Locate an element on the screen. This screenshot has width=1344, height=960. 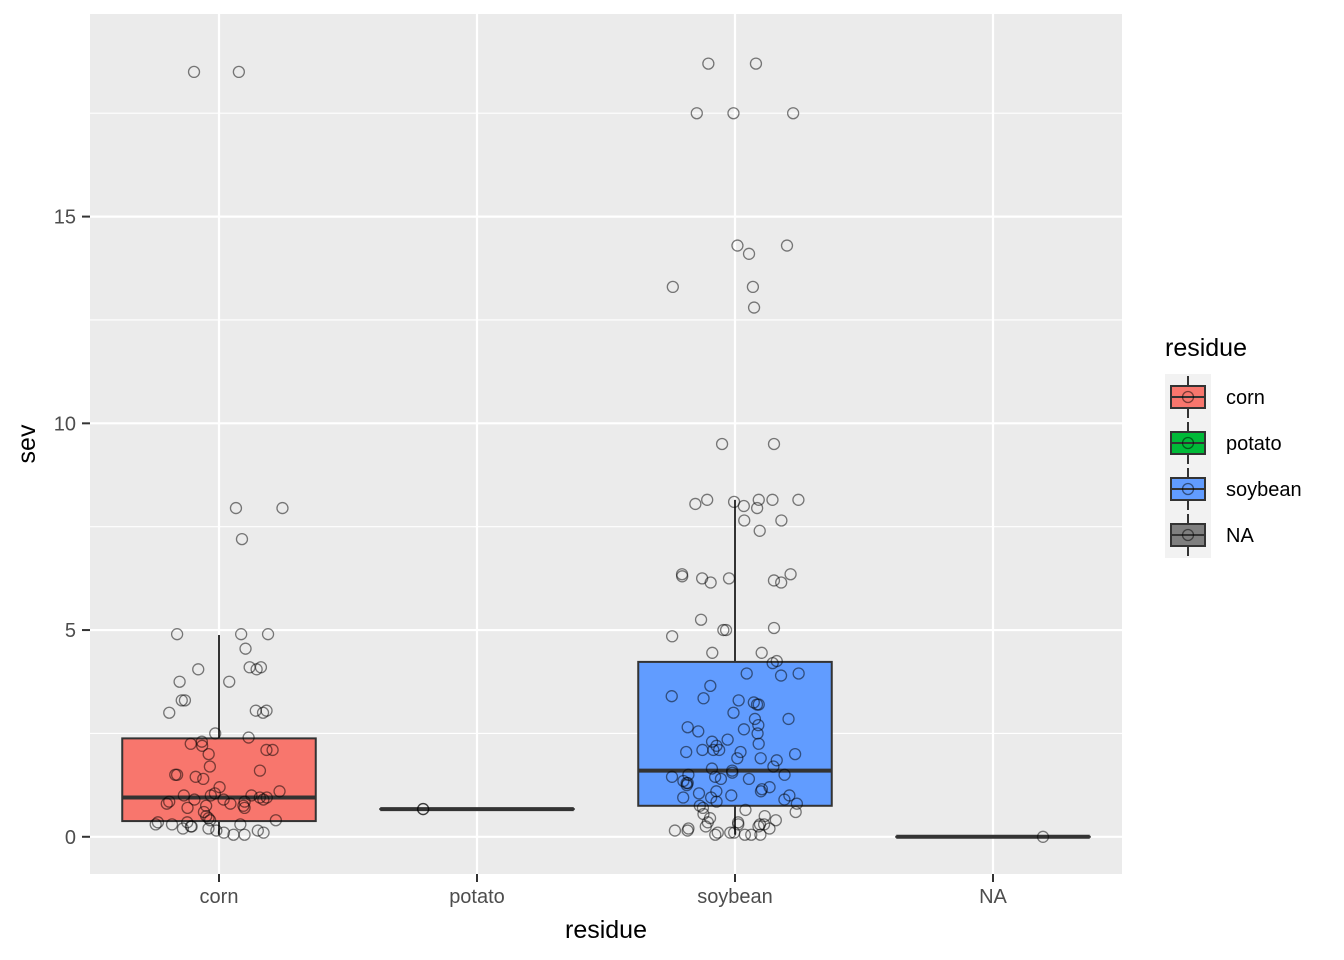
legend: residue corn potato soybean NA is located at coordinates (1233, 446).